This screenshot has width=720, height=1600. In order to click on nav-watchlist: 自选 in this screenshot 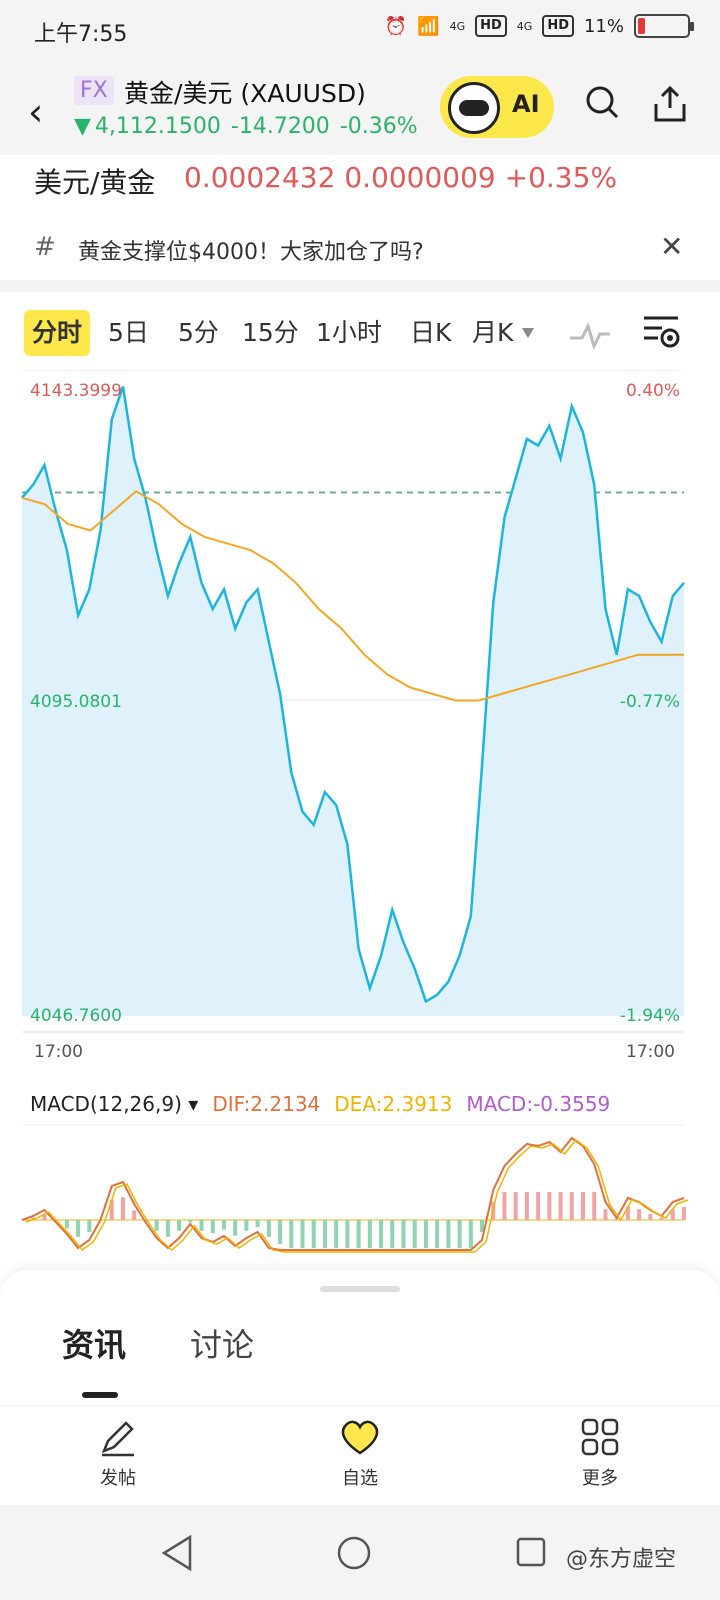, I will do `click(360, 1452)`.